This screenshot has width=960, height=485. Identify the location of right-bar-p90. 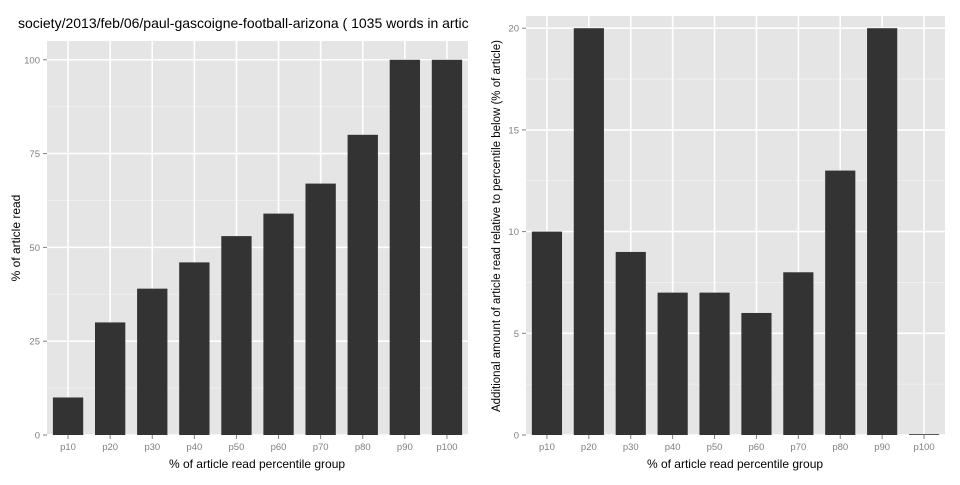
(882, 231).